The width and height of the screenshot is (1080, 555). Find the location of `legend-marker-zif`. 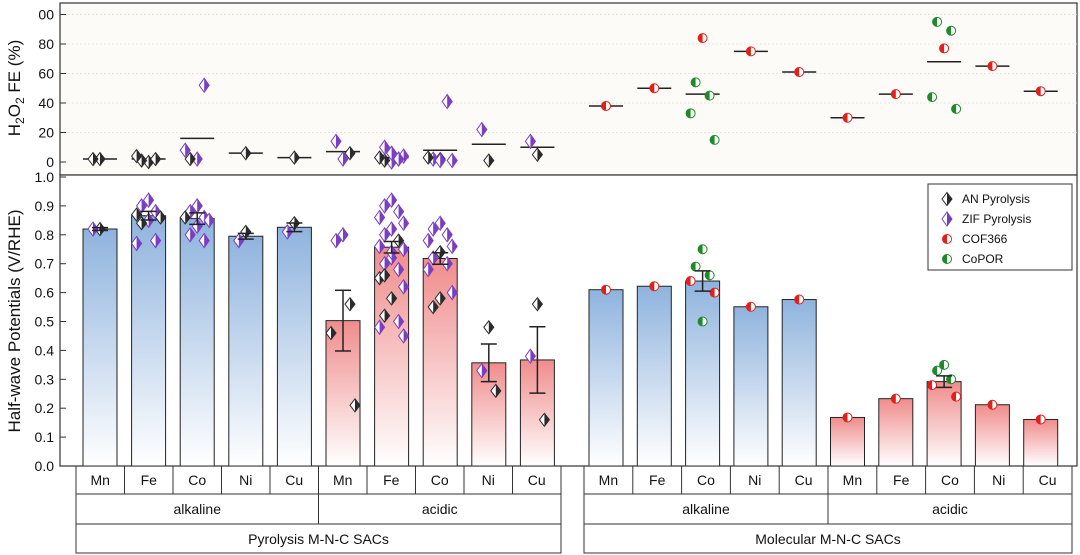

legend-marker-zif is located at coordinates (947, 219).